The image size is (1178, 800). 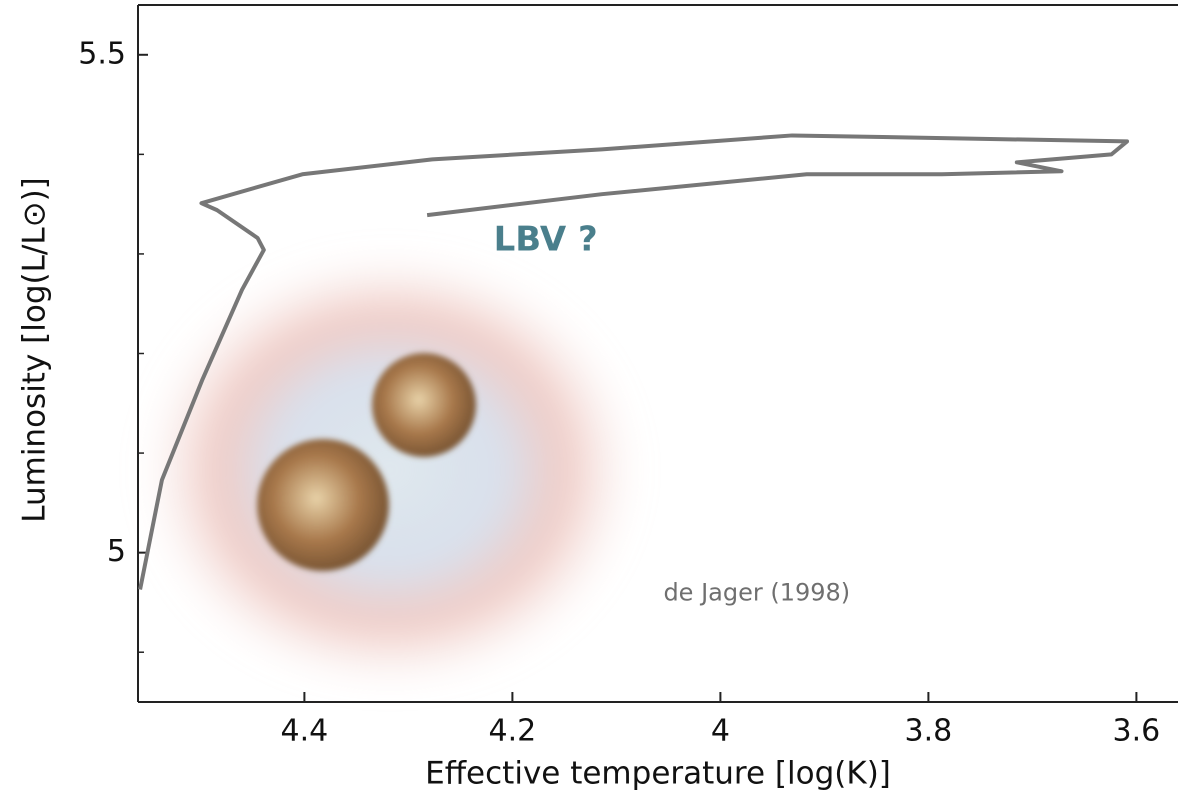 What do you see at coordinates (756, 592) in the screenshot?
I see `annotation: de Jager (1998)` at bounding box center [756, 592].